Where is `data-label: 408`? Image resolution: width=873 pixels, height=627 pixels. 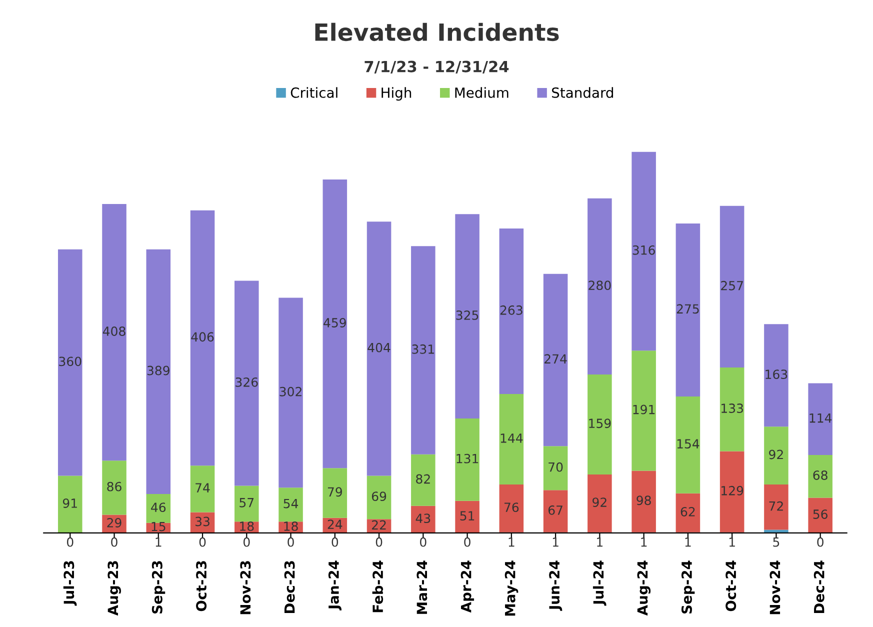 data-label: 408 is located at coordinates (114, 331).